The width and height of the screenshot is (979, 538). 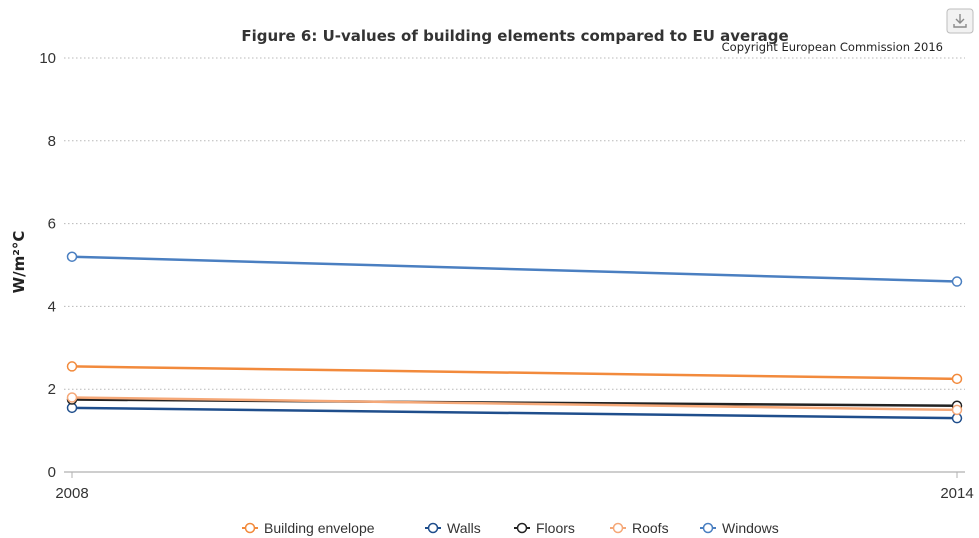 What do you see at coordinates (750, 528) in the screenshot?
I see `legend-label: Windows` at bounding box center [750, 528].